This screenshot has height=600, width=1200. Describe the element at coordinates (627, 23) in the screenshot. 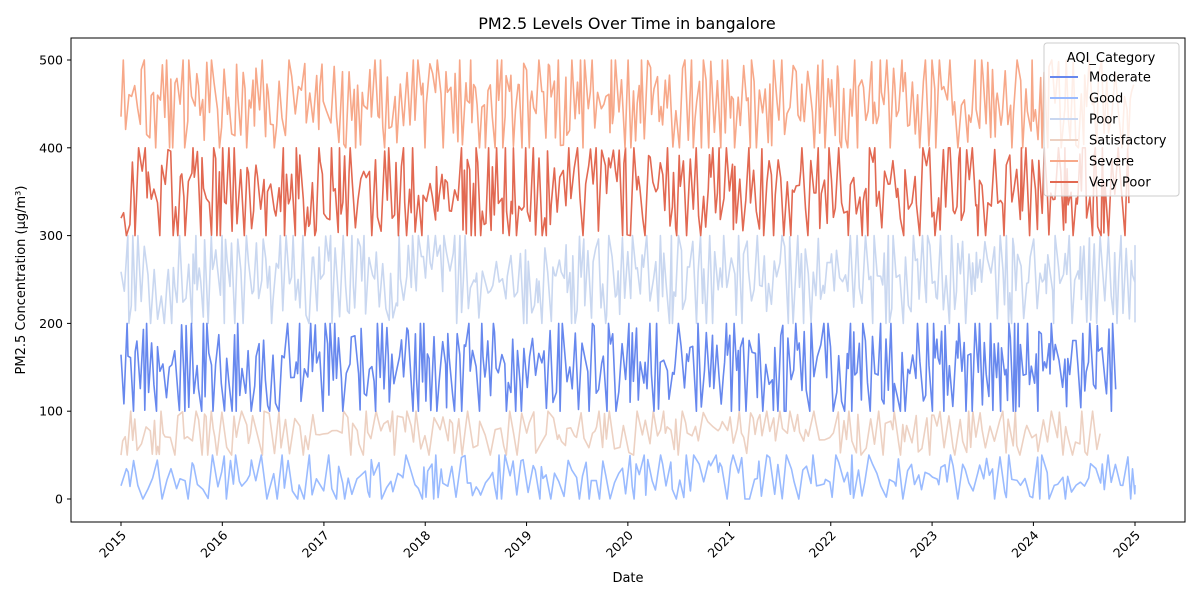

I see `chart-title: PM2.5 Levels Over Time in bangalore` at that location.